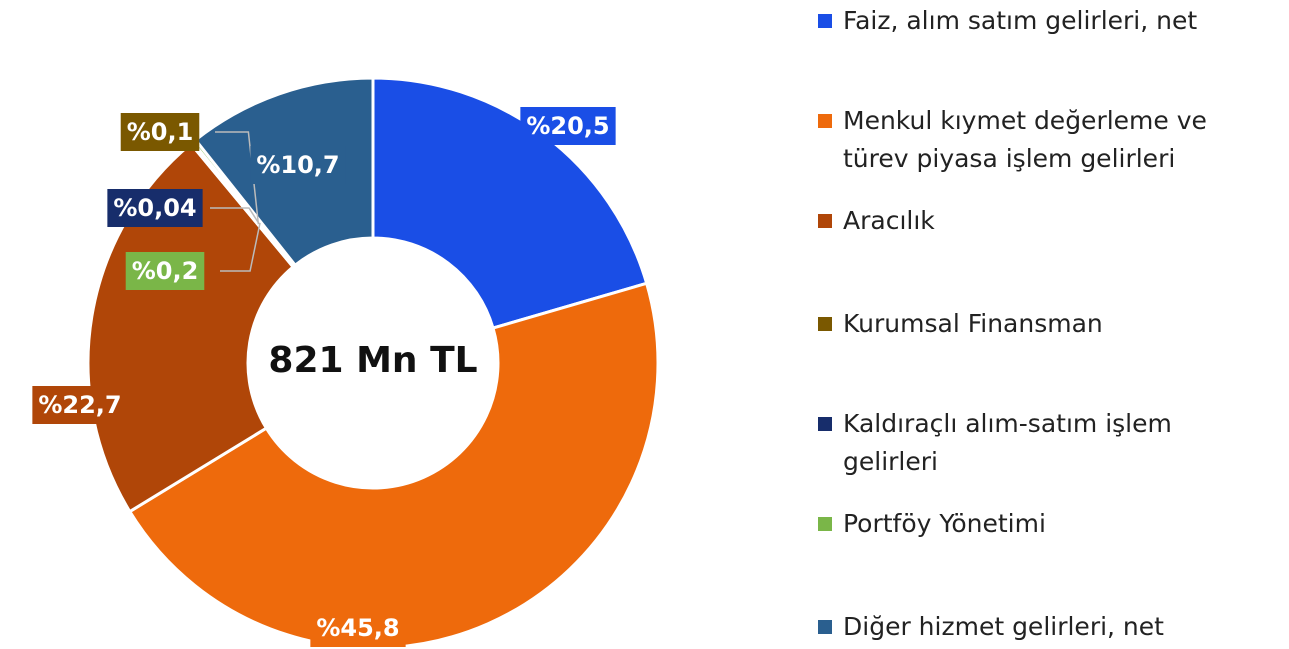 Image resolution: width=1289 pixels, height=649 pixels. I want to click on legend-label: Diğer hizmet gelirleri, net, so click(1003, 626).